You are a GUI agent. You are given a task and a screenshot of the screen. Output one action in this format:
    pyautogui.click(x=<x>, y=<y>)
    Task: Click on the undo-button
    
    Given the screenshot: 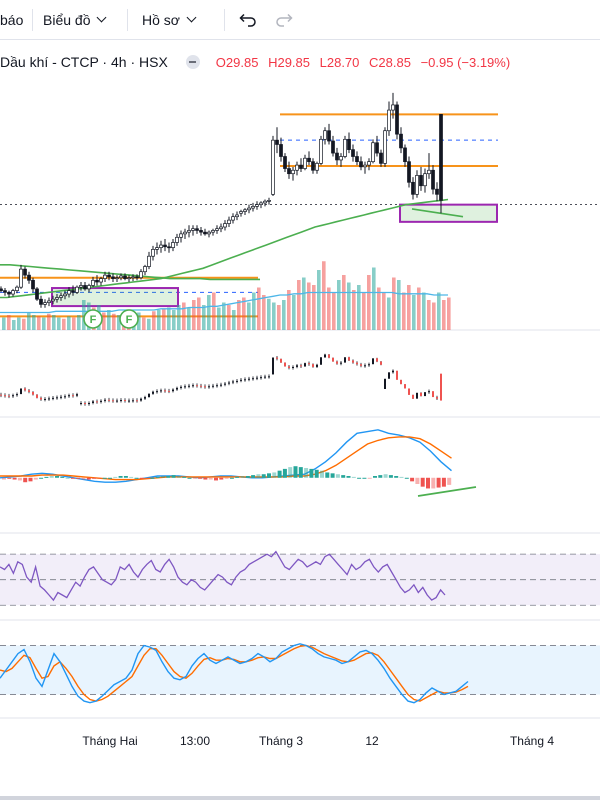 What is the action you would take?
    pyautogui.click(x=257, y=20)
    